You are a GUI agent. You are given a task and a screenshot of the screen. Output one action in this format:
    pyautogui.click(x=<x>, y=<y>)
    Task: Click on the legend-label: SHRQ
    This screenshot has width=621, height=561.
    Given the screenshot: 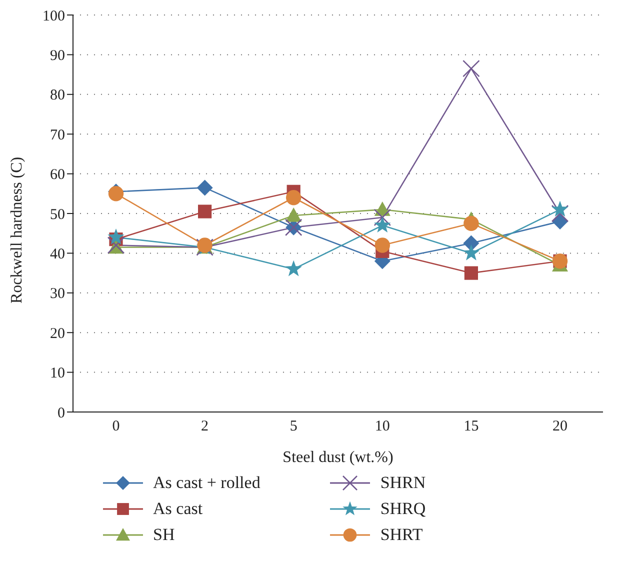 What is the action you would take?
    pyautogui.click(x=403, y=509)
    